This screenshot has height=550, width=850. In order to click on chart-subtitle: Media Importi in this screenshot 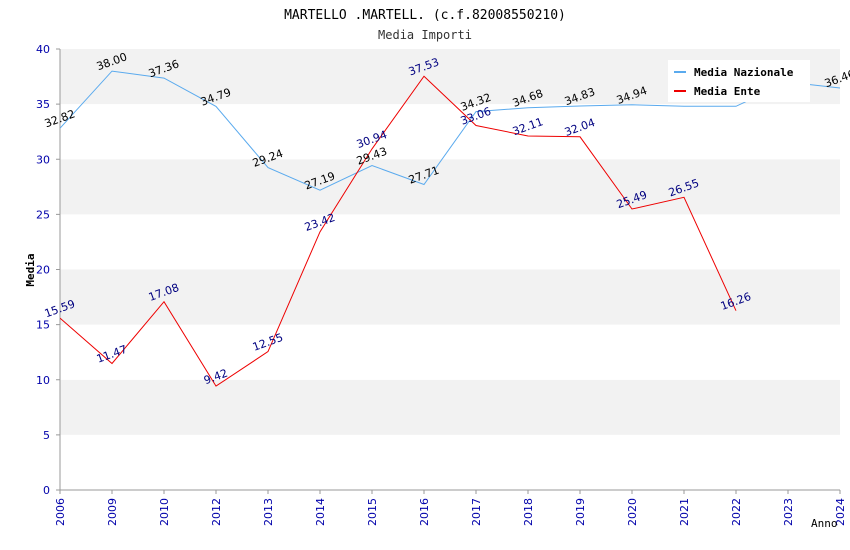, I will do `click(425, 35)`.